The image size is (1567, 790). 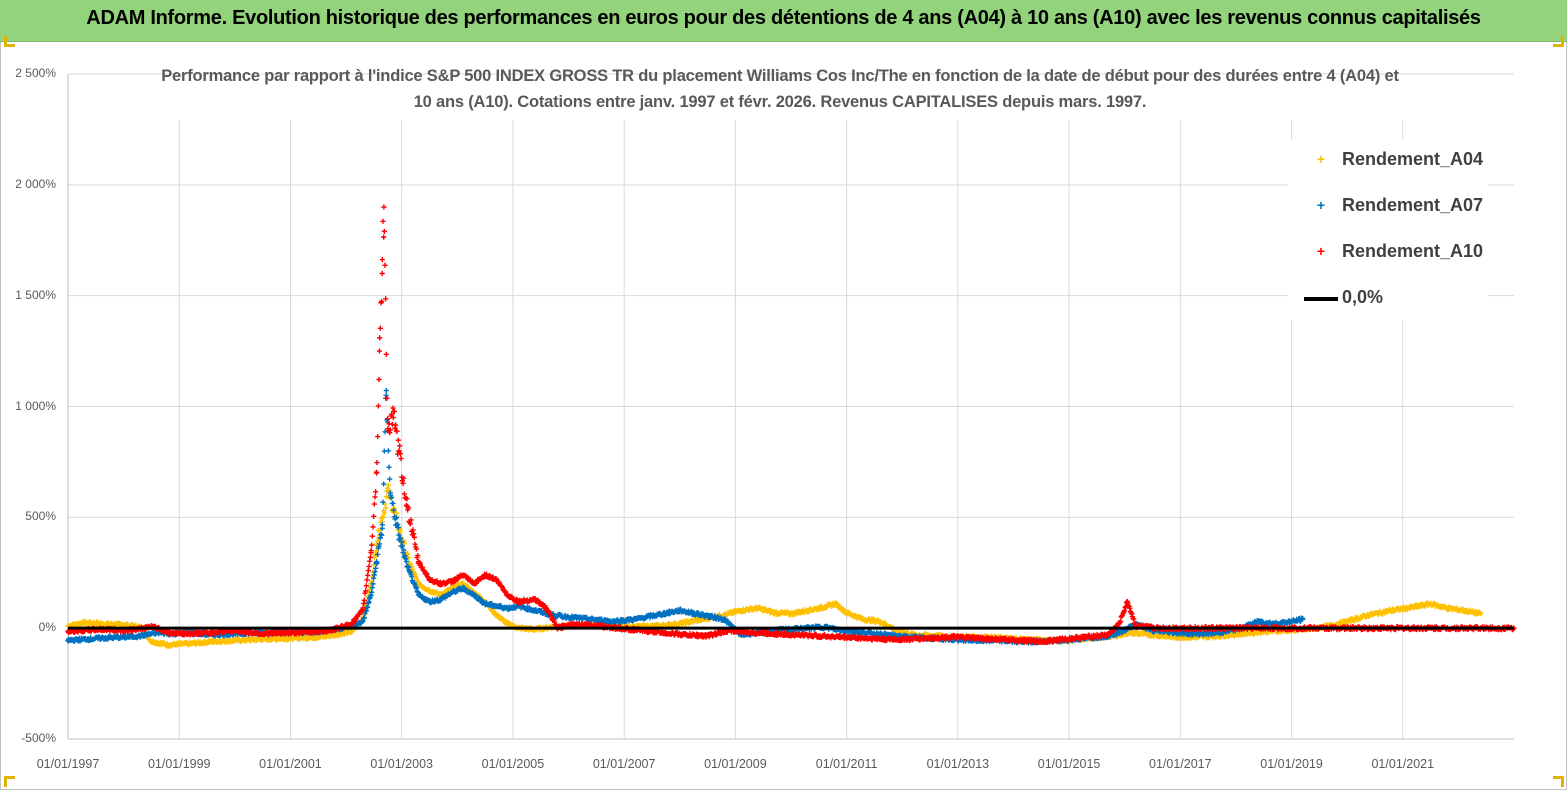 I want to click on legend-item-a07: + Rendement_A07, so click(x=1388, y=207).